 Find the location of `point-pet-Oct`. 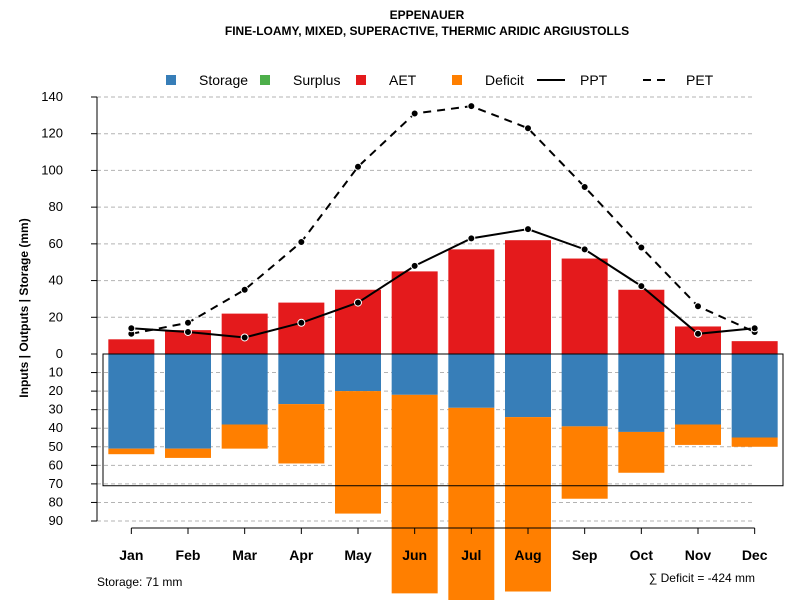

point-pet-Oct is located at coordinates (641, 247).